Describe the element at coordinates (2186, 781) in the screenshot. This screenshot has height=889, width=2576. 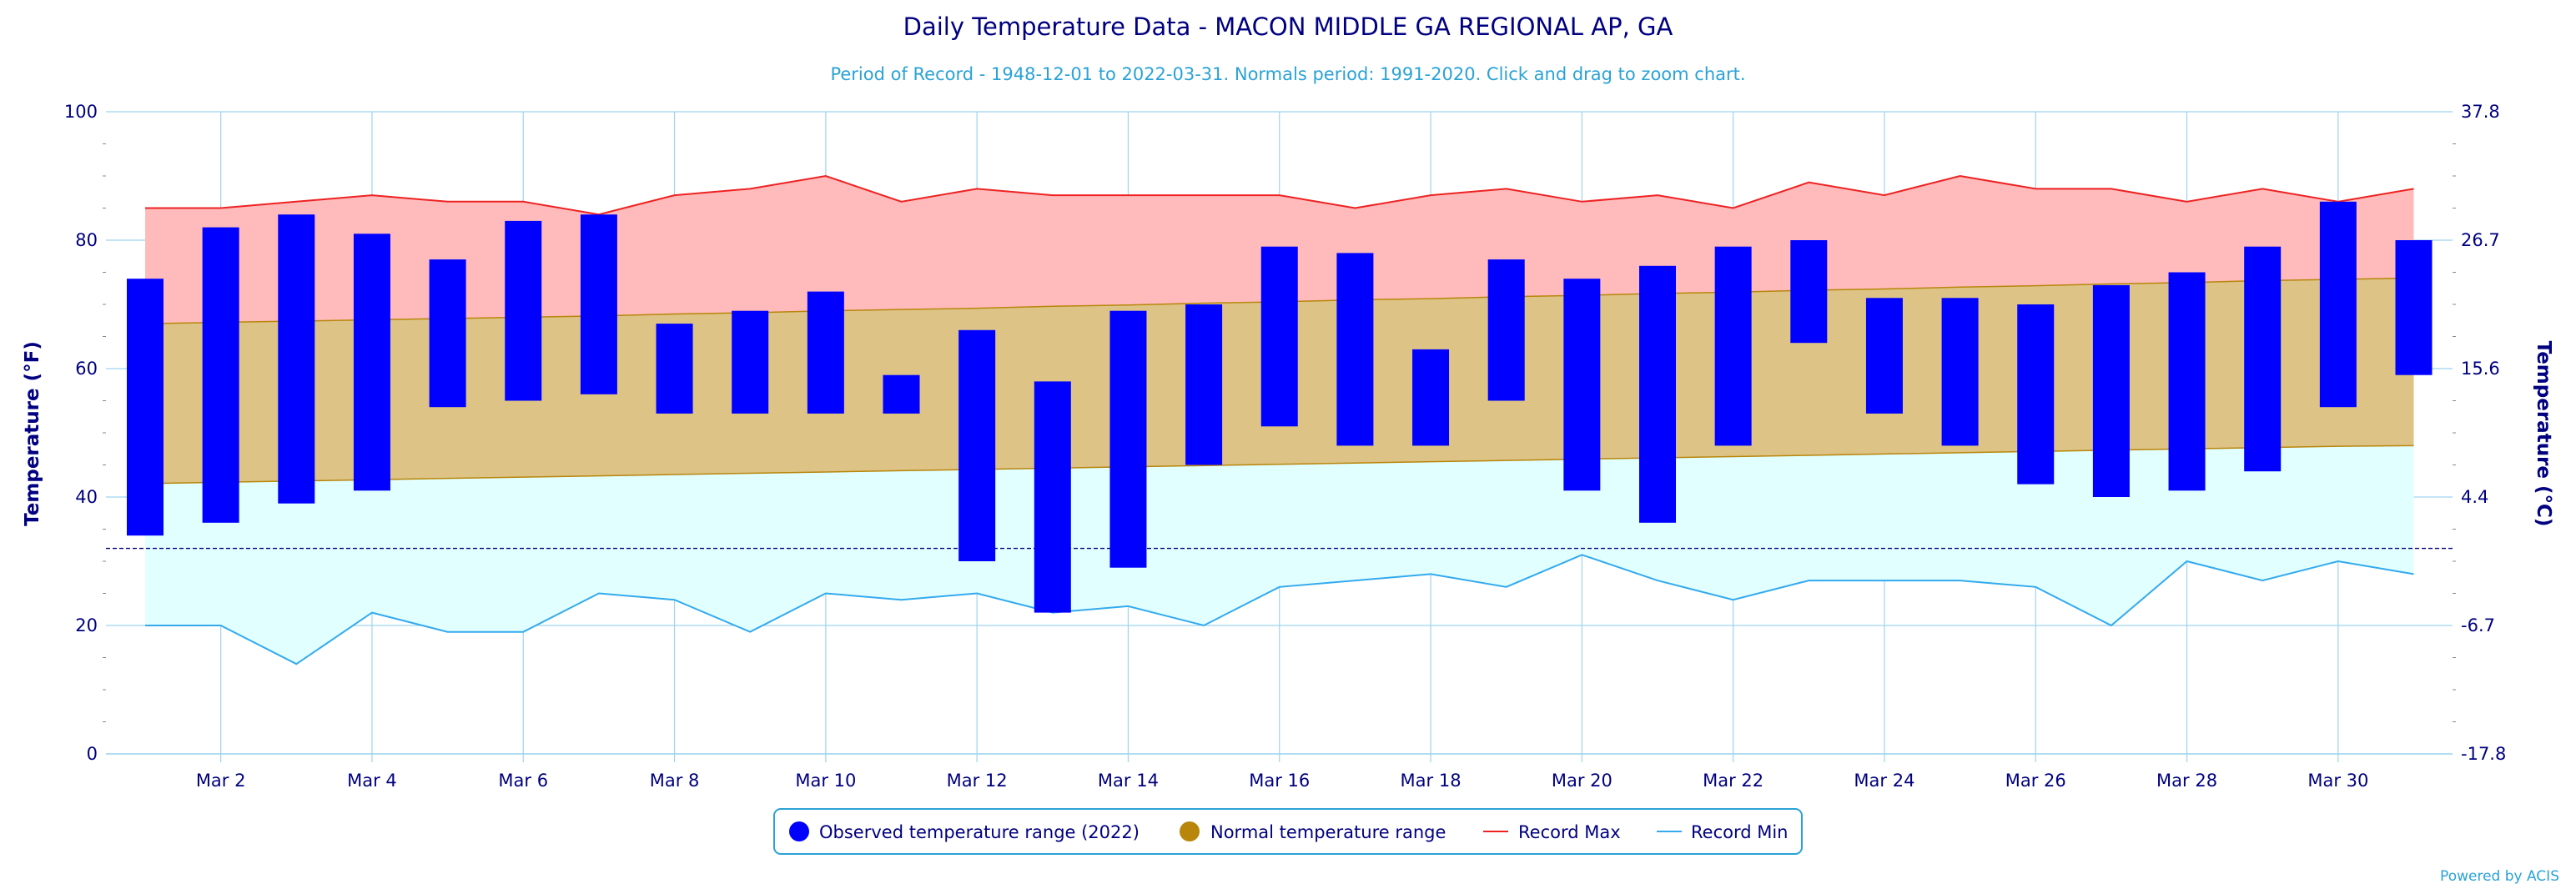
I see `x-tick-label: Mar 28` at that location.